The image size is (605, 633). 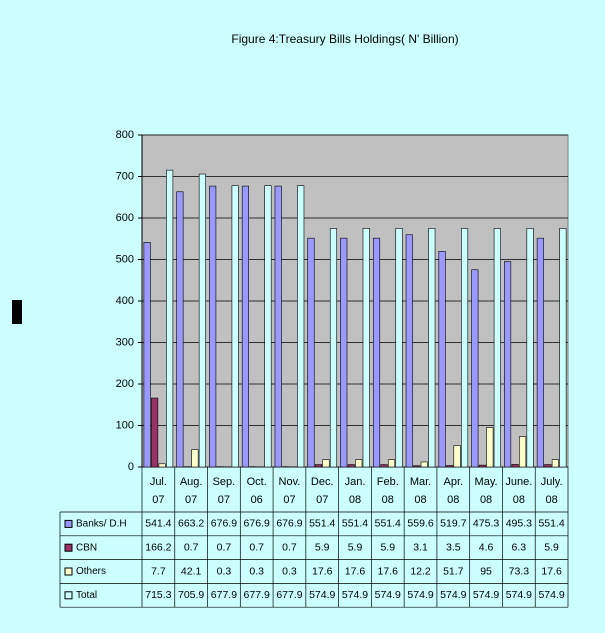 What do you see at coordinates (519, 524) in the screenshot?
I see `table-value: 495.3` at bounding box center [519, 524].